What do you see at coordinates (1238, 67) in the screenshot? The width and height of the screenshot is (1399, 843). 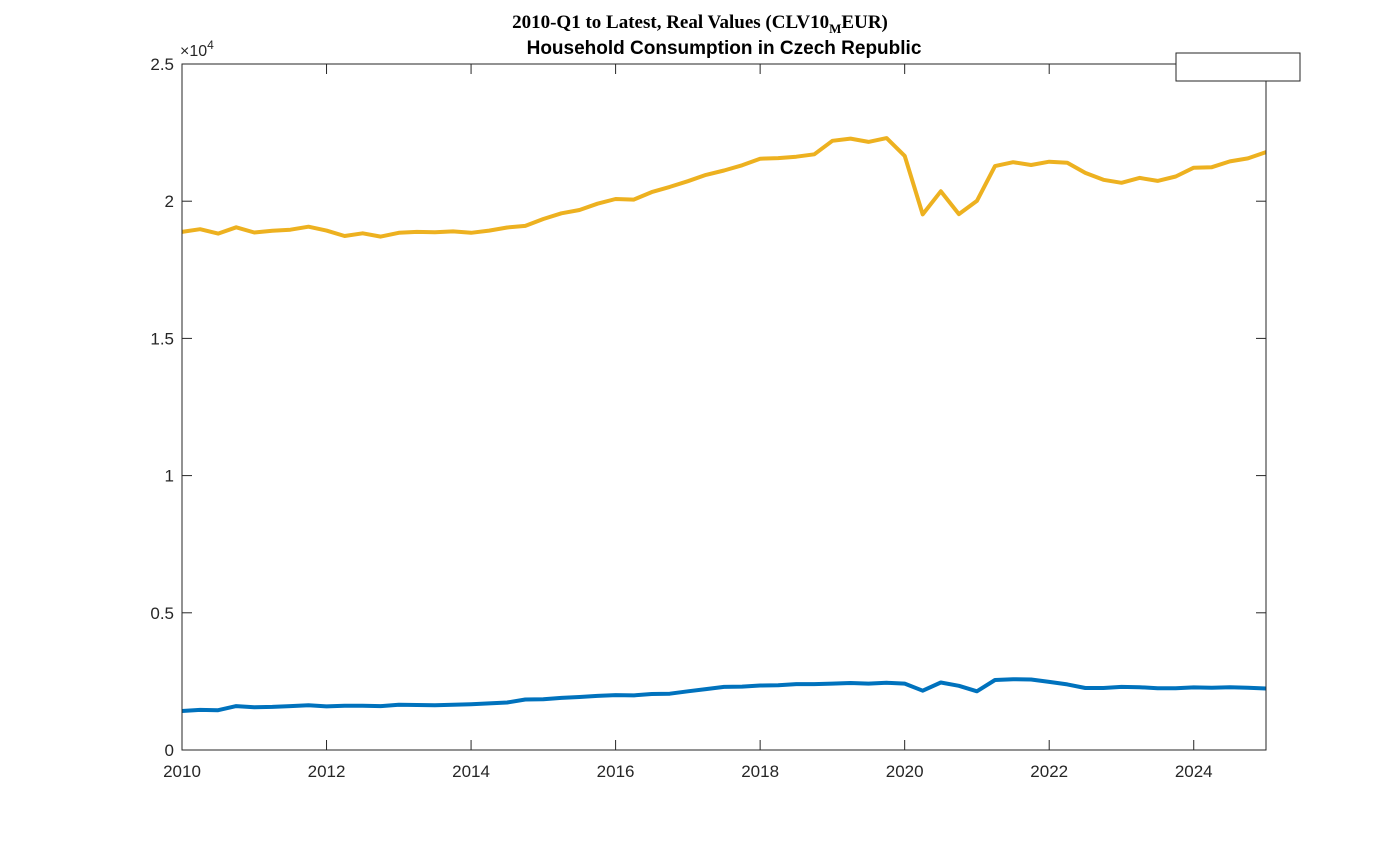 I see `legend-box` at bounding box center [1238, 67].